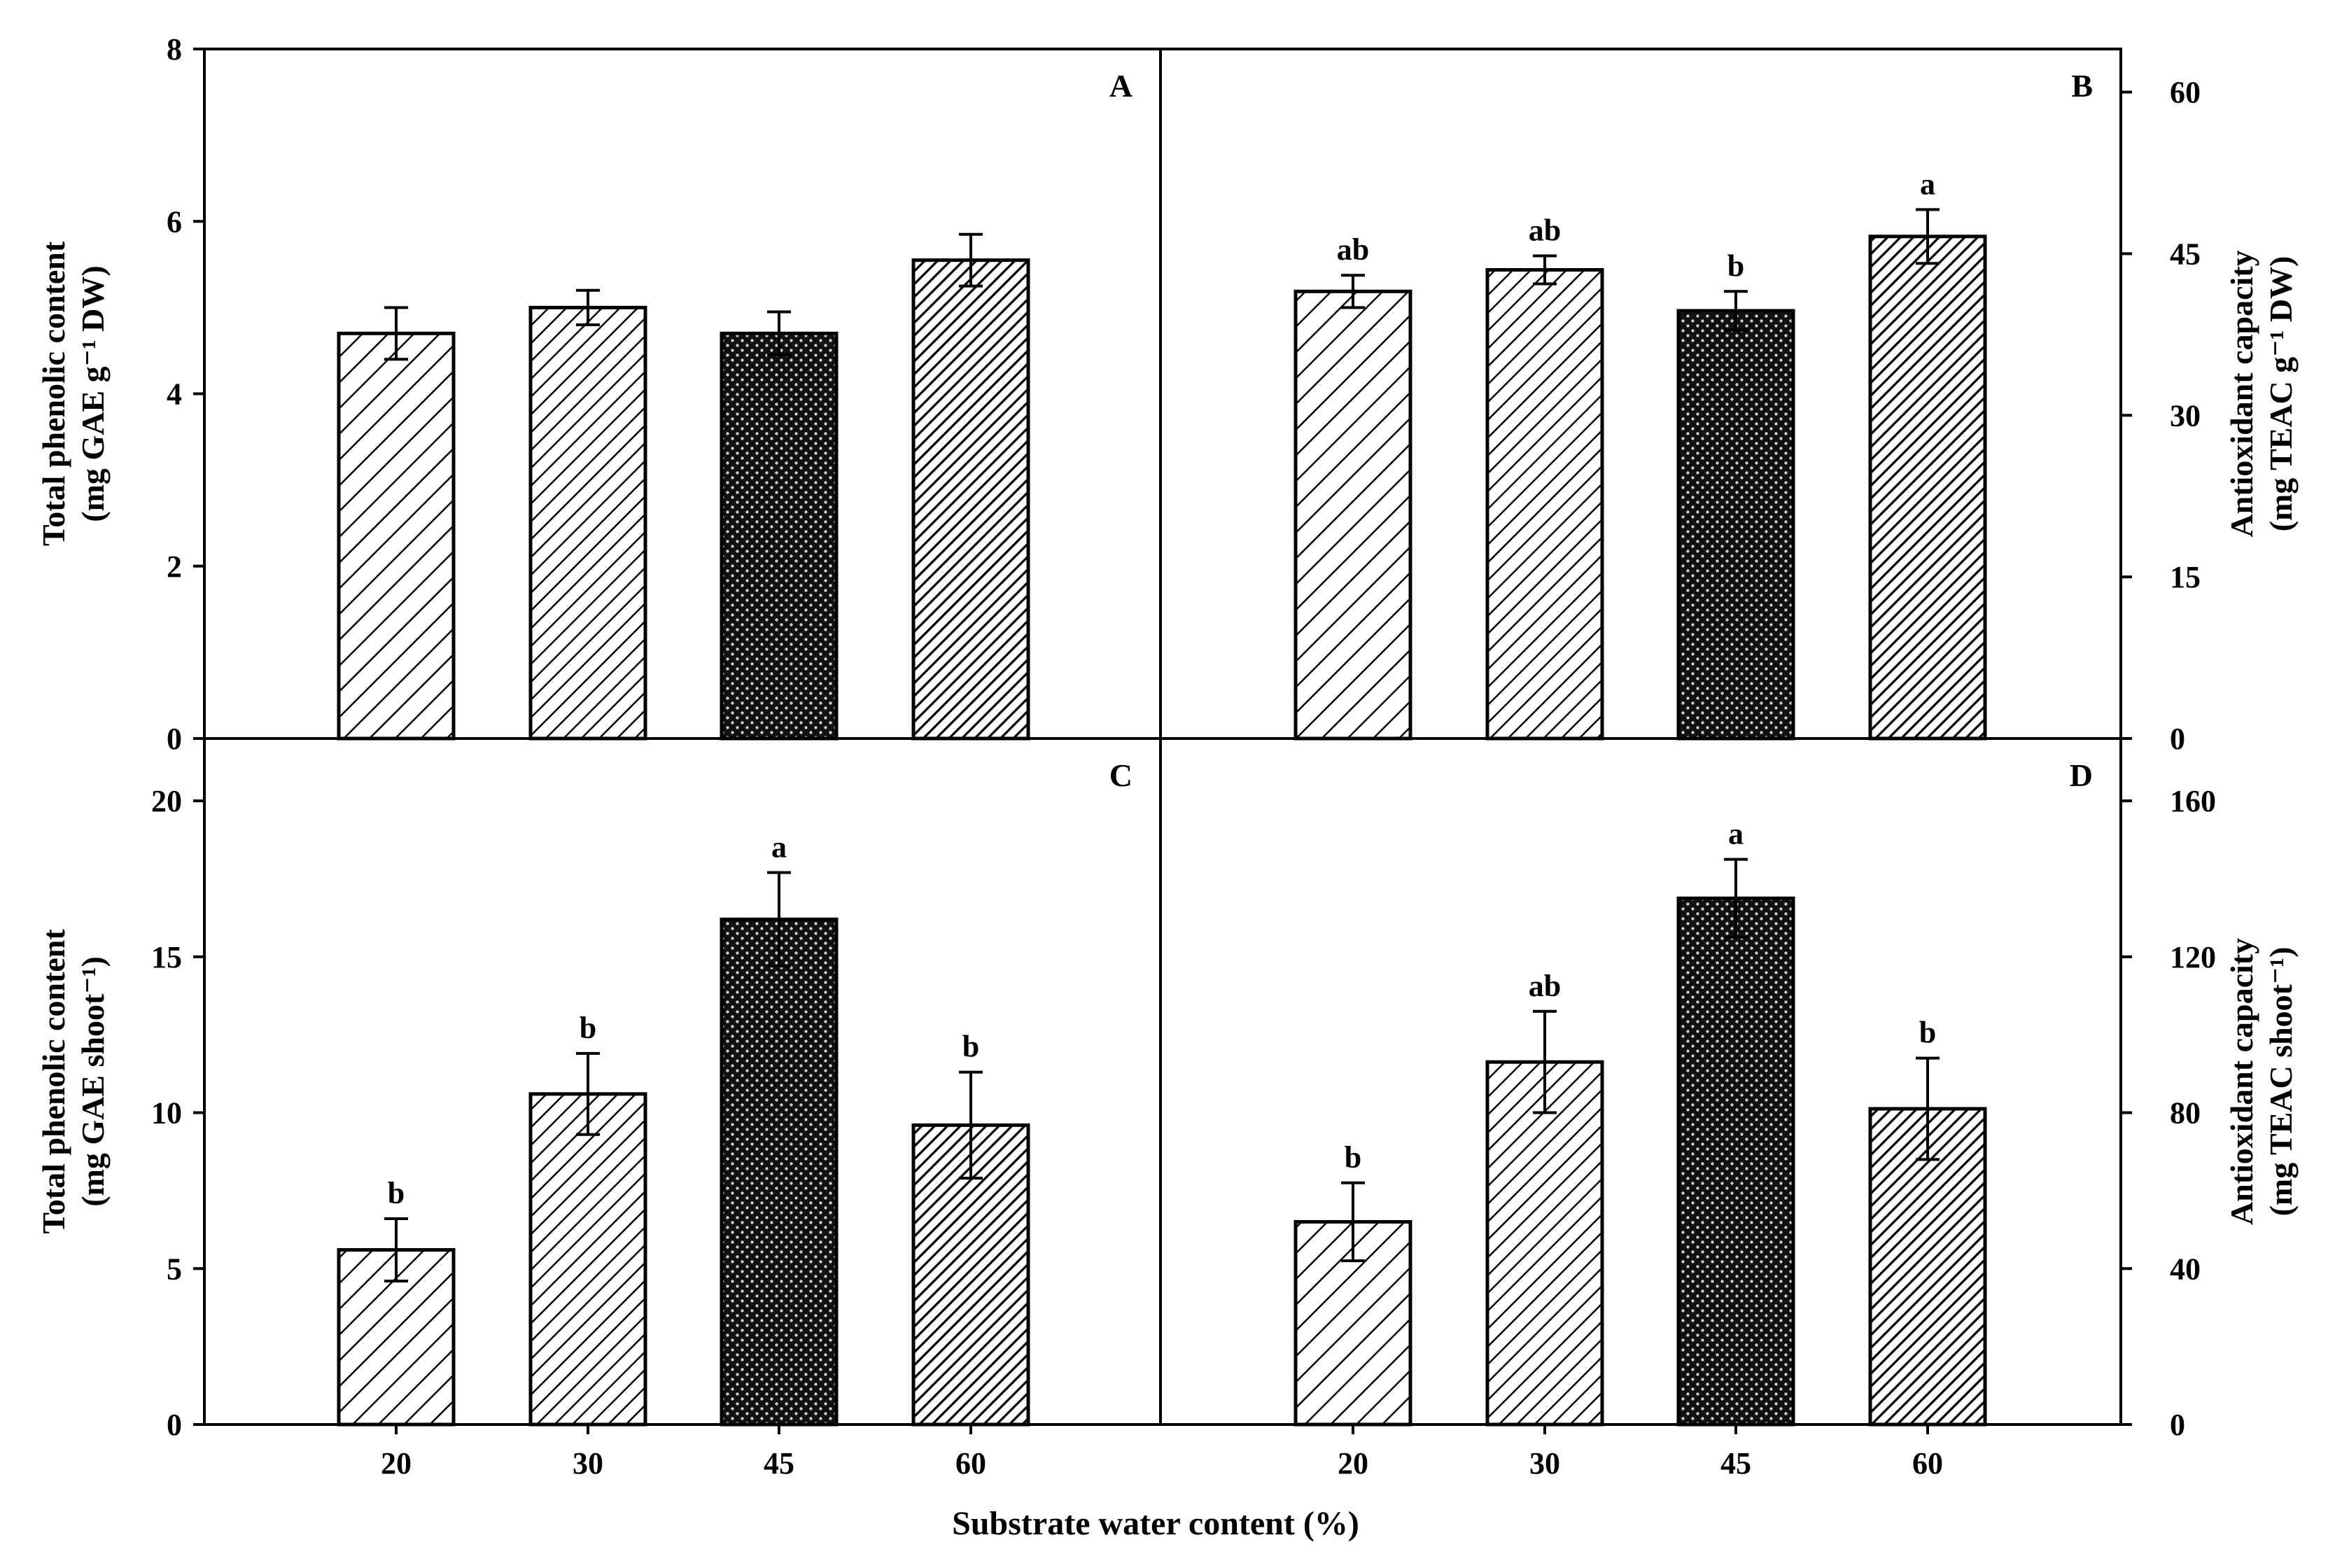 The image size is (2349, 1568). Describe the element at coordinates (1121, 86) in the screenshot. I see `panel-letter: A` at that location.